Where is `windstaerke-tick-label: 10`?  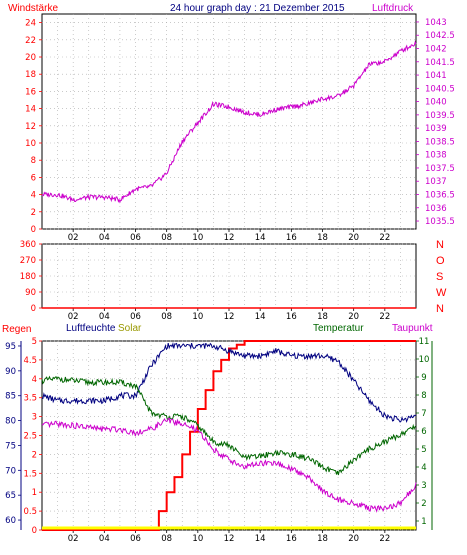 windstaerke-tick-label: 10 is located at coordinates (30, 144).